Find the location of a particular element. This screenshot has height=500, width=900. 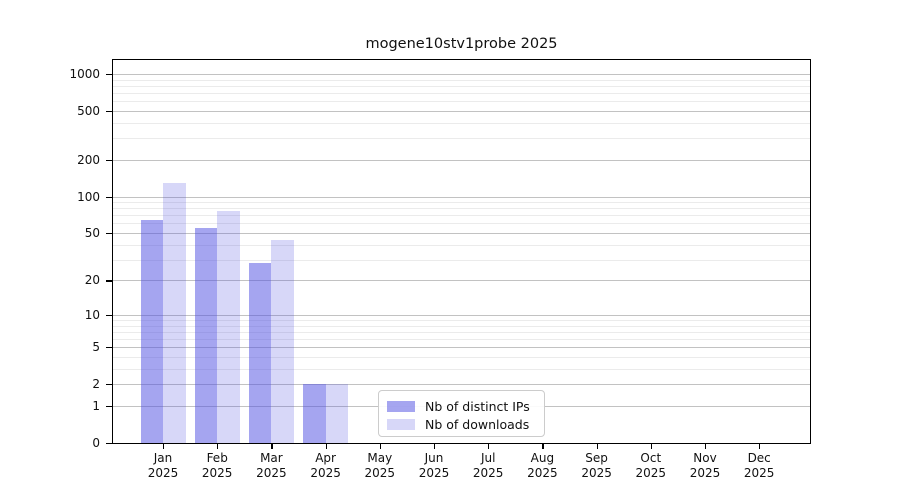

x-tick-month: Mar is located at coordinates (271, 458).